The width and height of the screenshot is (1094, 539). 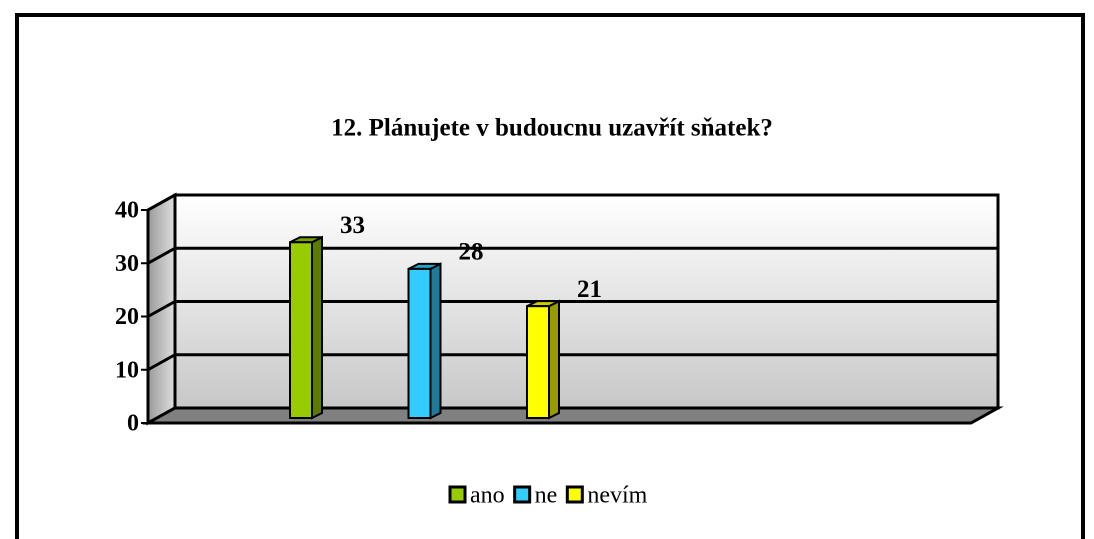 I want to click on y-tick-label: 20, so click(x=127, y=317).